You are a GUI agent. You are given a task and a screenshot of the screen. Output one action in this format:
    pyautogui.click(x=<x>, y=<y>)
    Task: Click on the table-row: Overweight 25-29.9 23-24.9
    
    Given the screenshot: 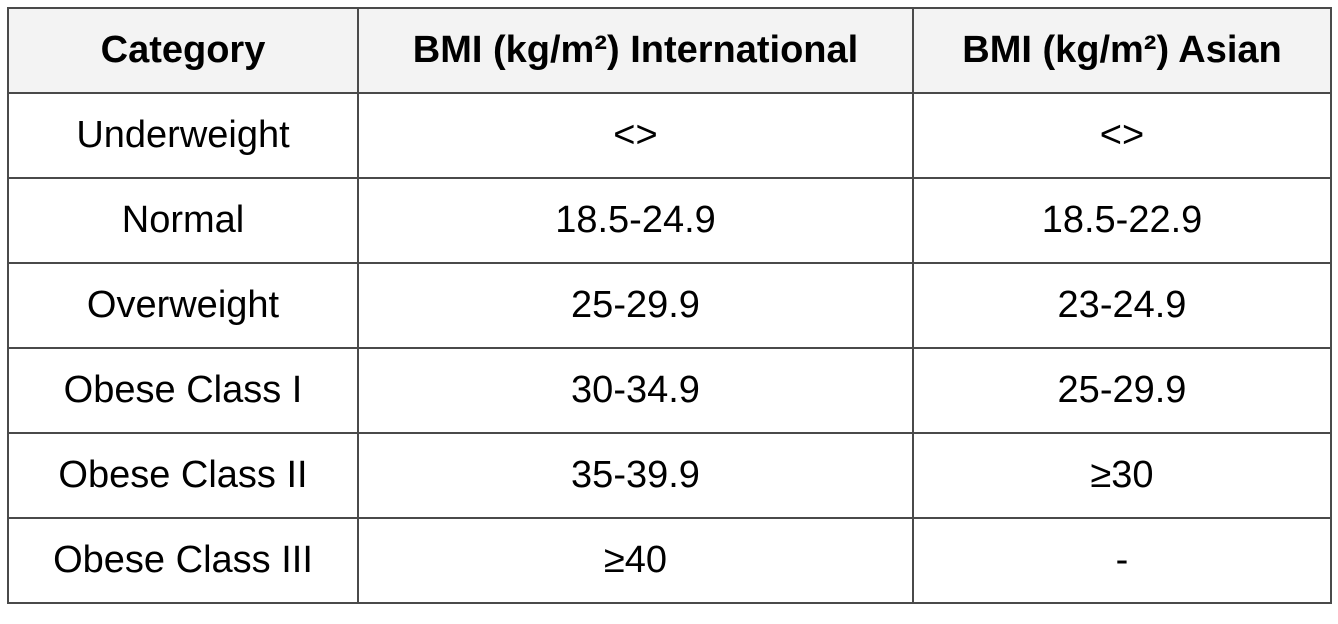 What is the action you would take?
    pyautogui.click(x=669, y=305)
    